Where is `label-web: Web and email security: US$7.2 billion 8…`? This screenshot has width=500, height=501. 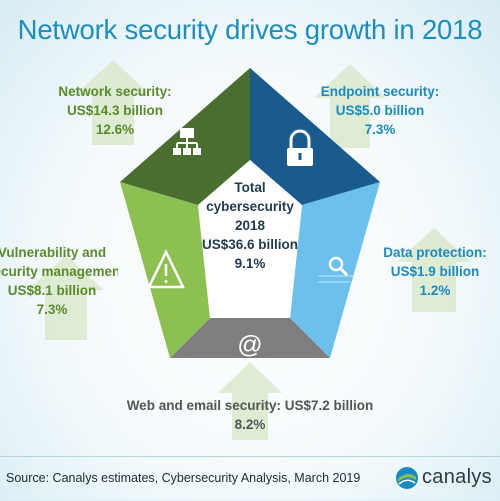
label-web: Web and email security: US$7.2 billion 8… is located at coordinates (250, 415).